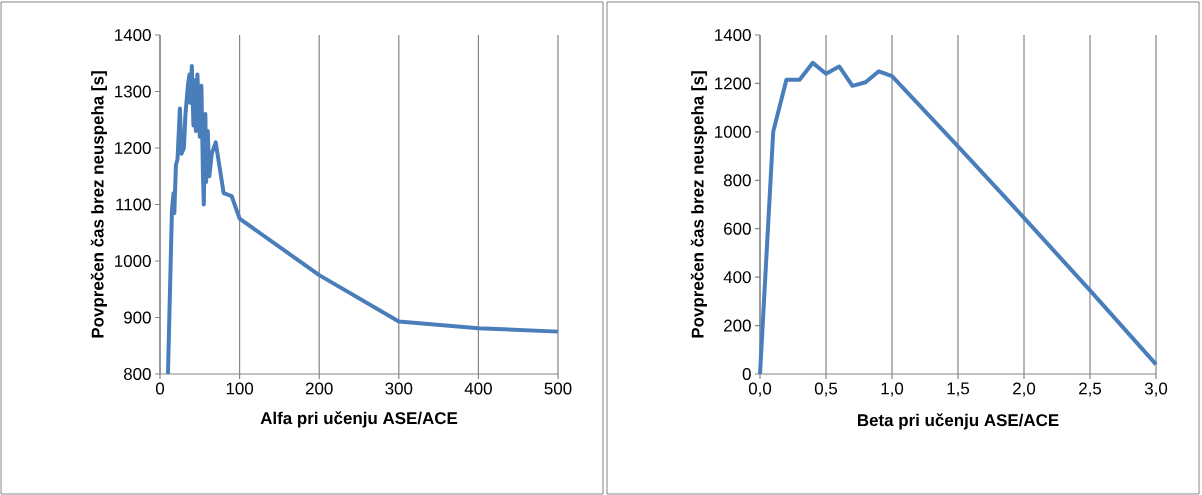 This screenshot has width=1202, height=495. Describe the element at coordinates (892, 389) in the screenshot. I see `x-tick-label: 1,0` at that location.